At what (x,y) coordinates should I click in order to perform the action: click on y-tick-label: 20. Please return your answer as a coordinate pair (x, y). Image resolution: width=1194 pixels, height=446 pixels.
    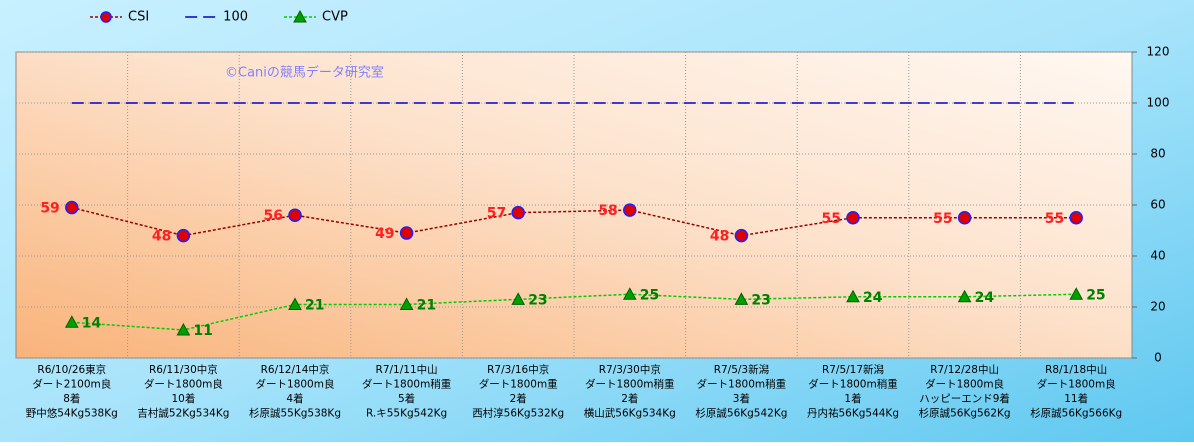
    Looking at the image, I should click on (1157, 307).